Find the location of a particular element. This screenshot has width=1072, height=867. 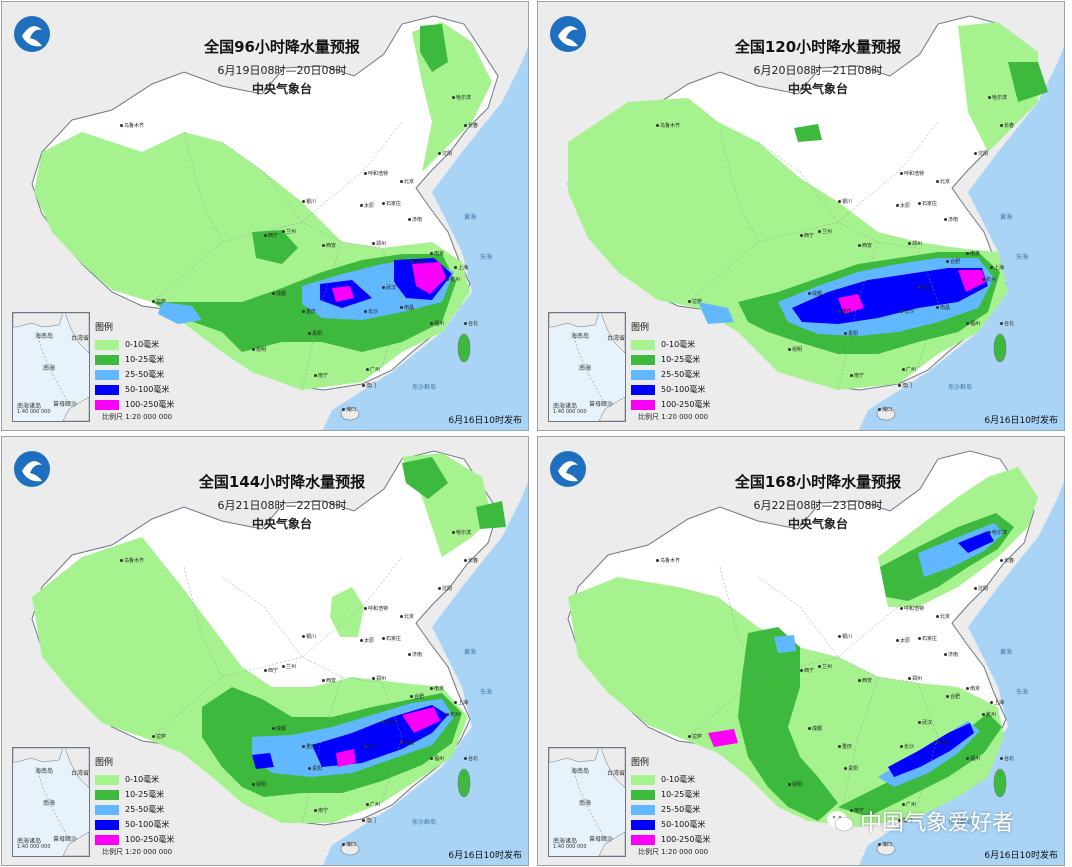

legend-item: 100-250毫米 is located at coordinates (137, 404).